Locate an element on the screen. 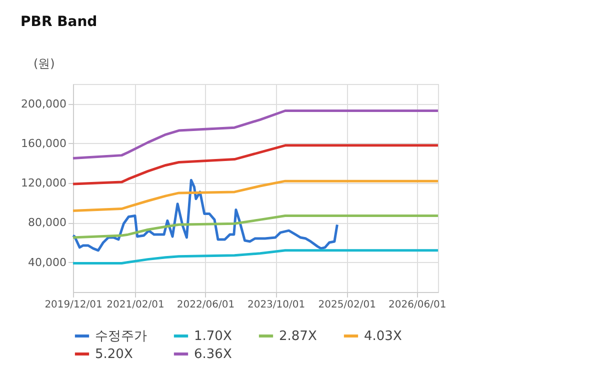  legend-label: 2.87X is located at coordinates (298, 336).